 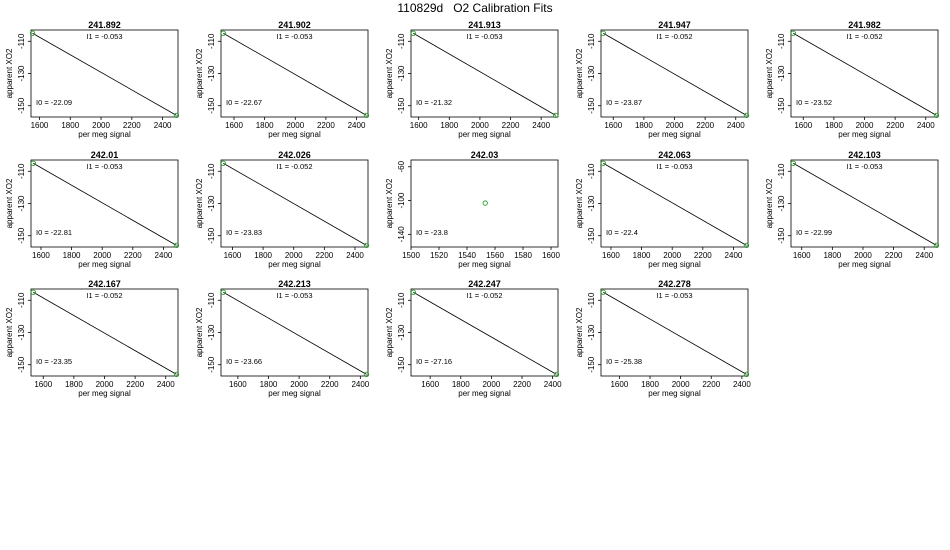 What do you see at coordinates (434, 102) in the screenshot?
I see `intercept-annotation: I0 = -21.32` at bounding box center [434, 102].